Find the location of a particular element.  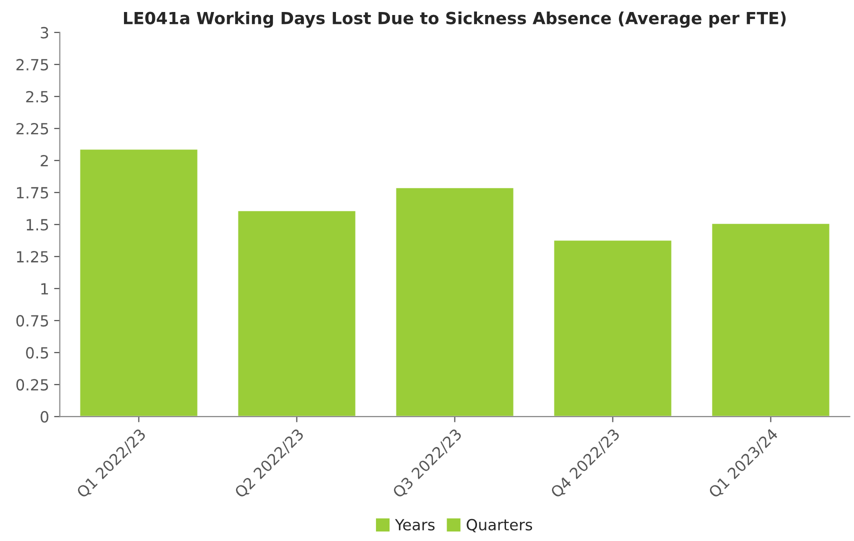

y-tick-label: 0.5 is located at coordinates (37, 353).